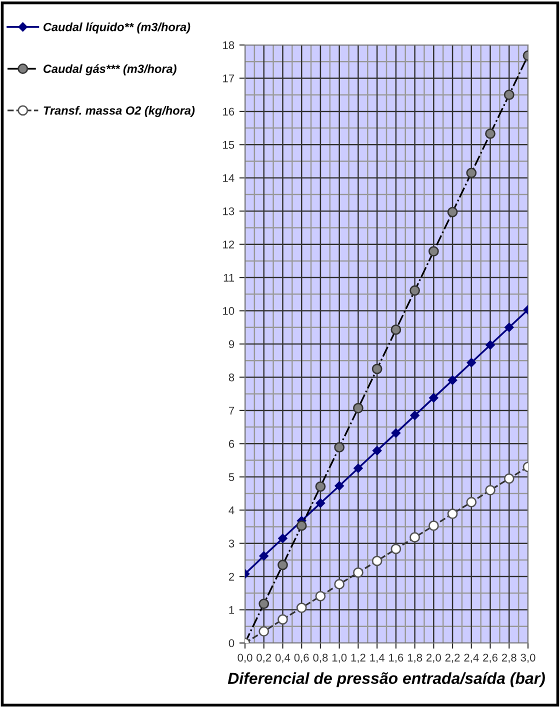  Describe the element at coordinates (110, 70) in the screenshot. I see `legend-label: Caudal gás*** (m3/hora)` at that location.